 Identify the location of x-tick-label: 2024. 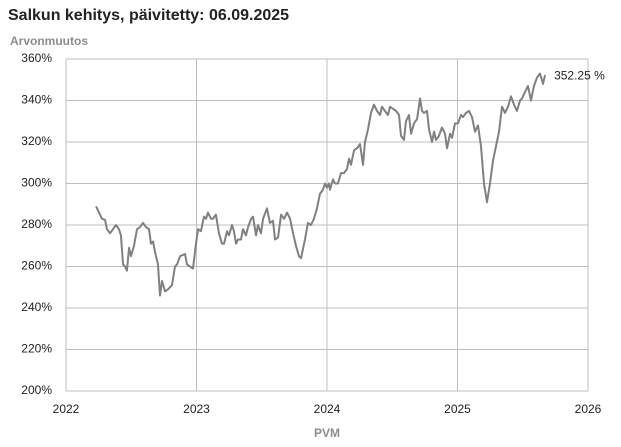
(327, 409).